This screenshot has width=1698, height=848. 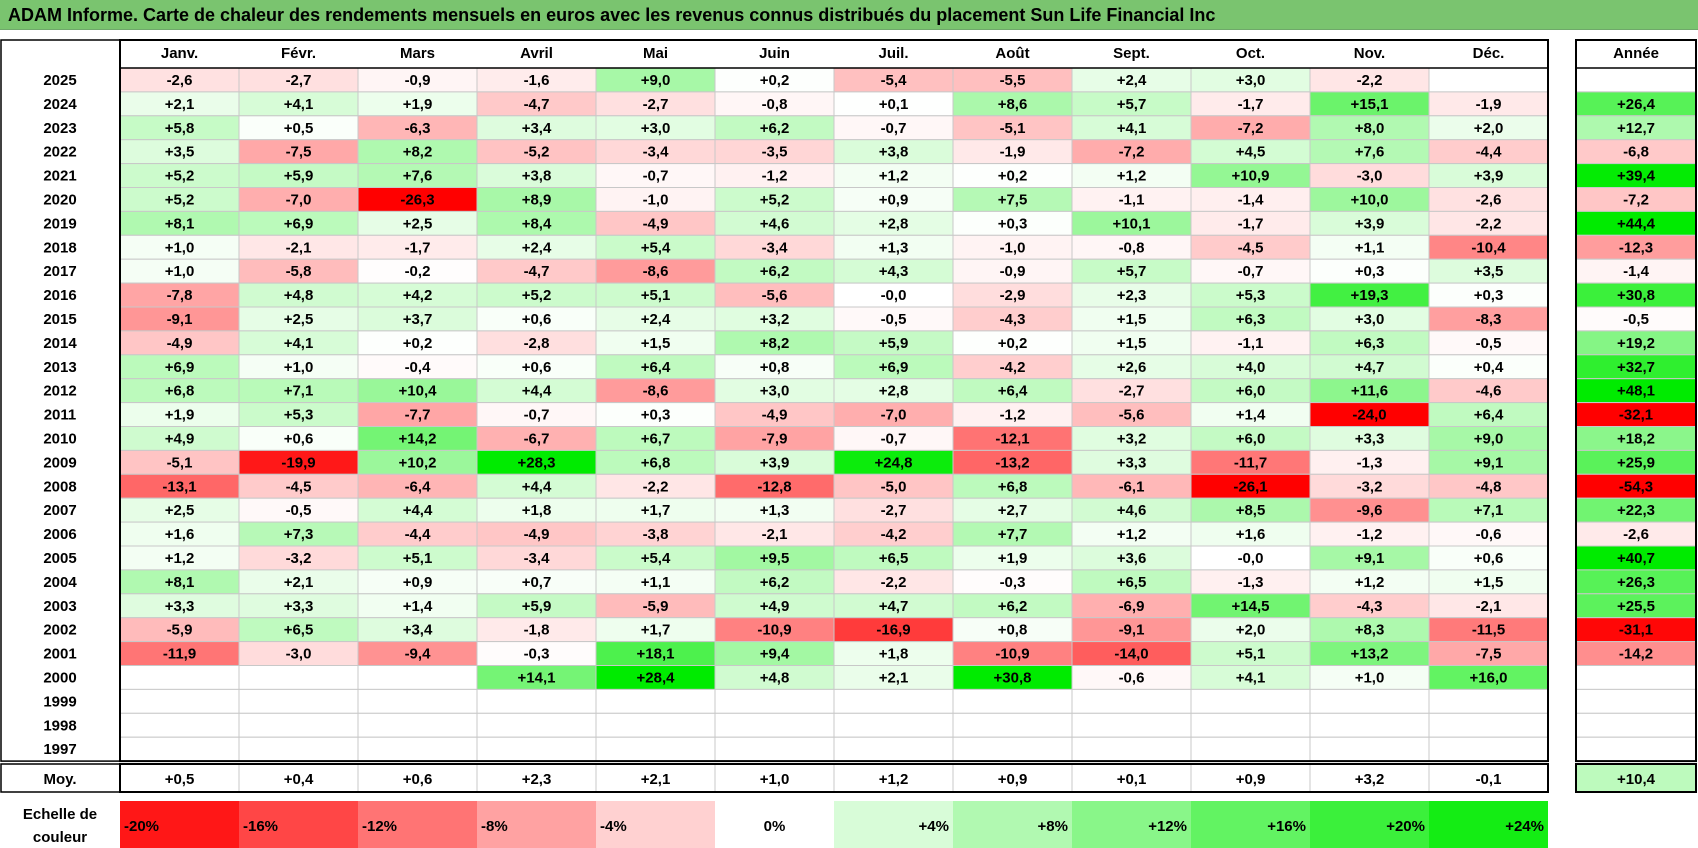 What do you see at coordinates (537, 104) in the screenshot?
I see `value-2024-4: -4,7` at bounding box center [537, 104].